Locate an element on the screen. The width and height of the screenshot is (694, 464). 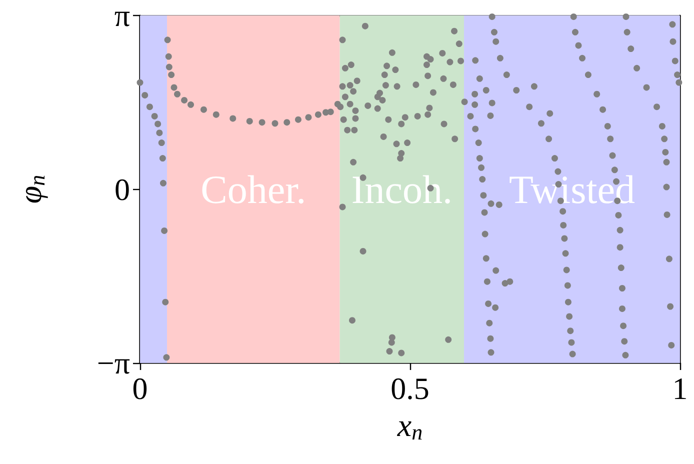
x-tick-label: 1 is located at coordinates (680, 388).